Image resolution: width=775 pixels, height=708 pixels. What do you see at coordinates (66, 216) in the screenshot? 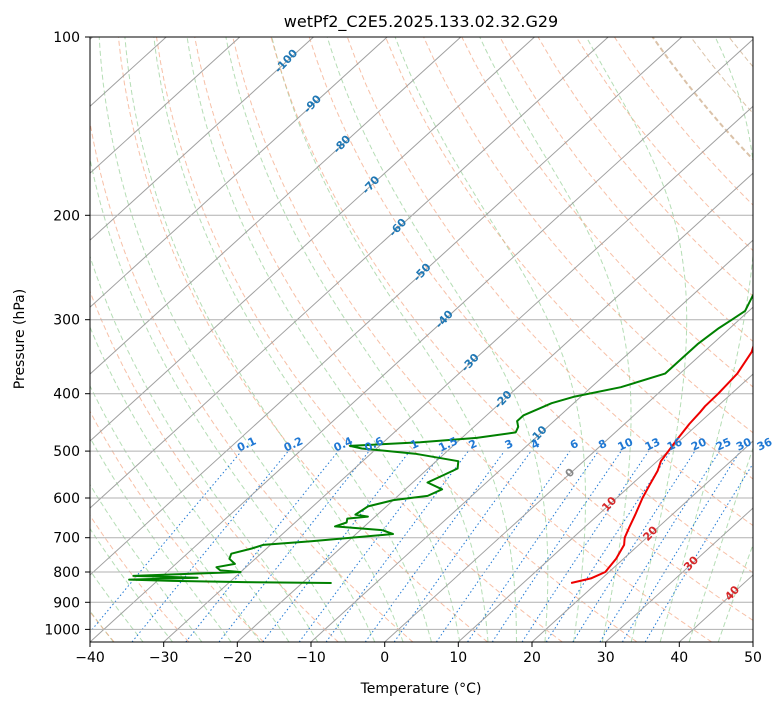
I see `y-tick-label: 200` at bounding box center [66, 216].